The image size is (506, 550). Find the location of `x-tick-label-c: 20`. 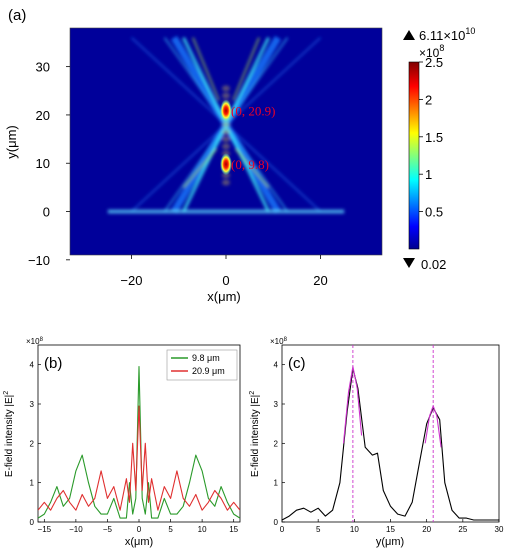

x-tick-label-c: 20 is located at coordinates (426, 529).